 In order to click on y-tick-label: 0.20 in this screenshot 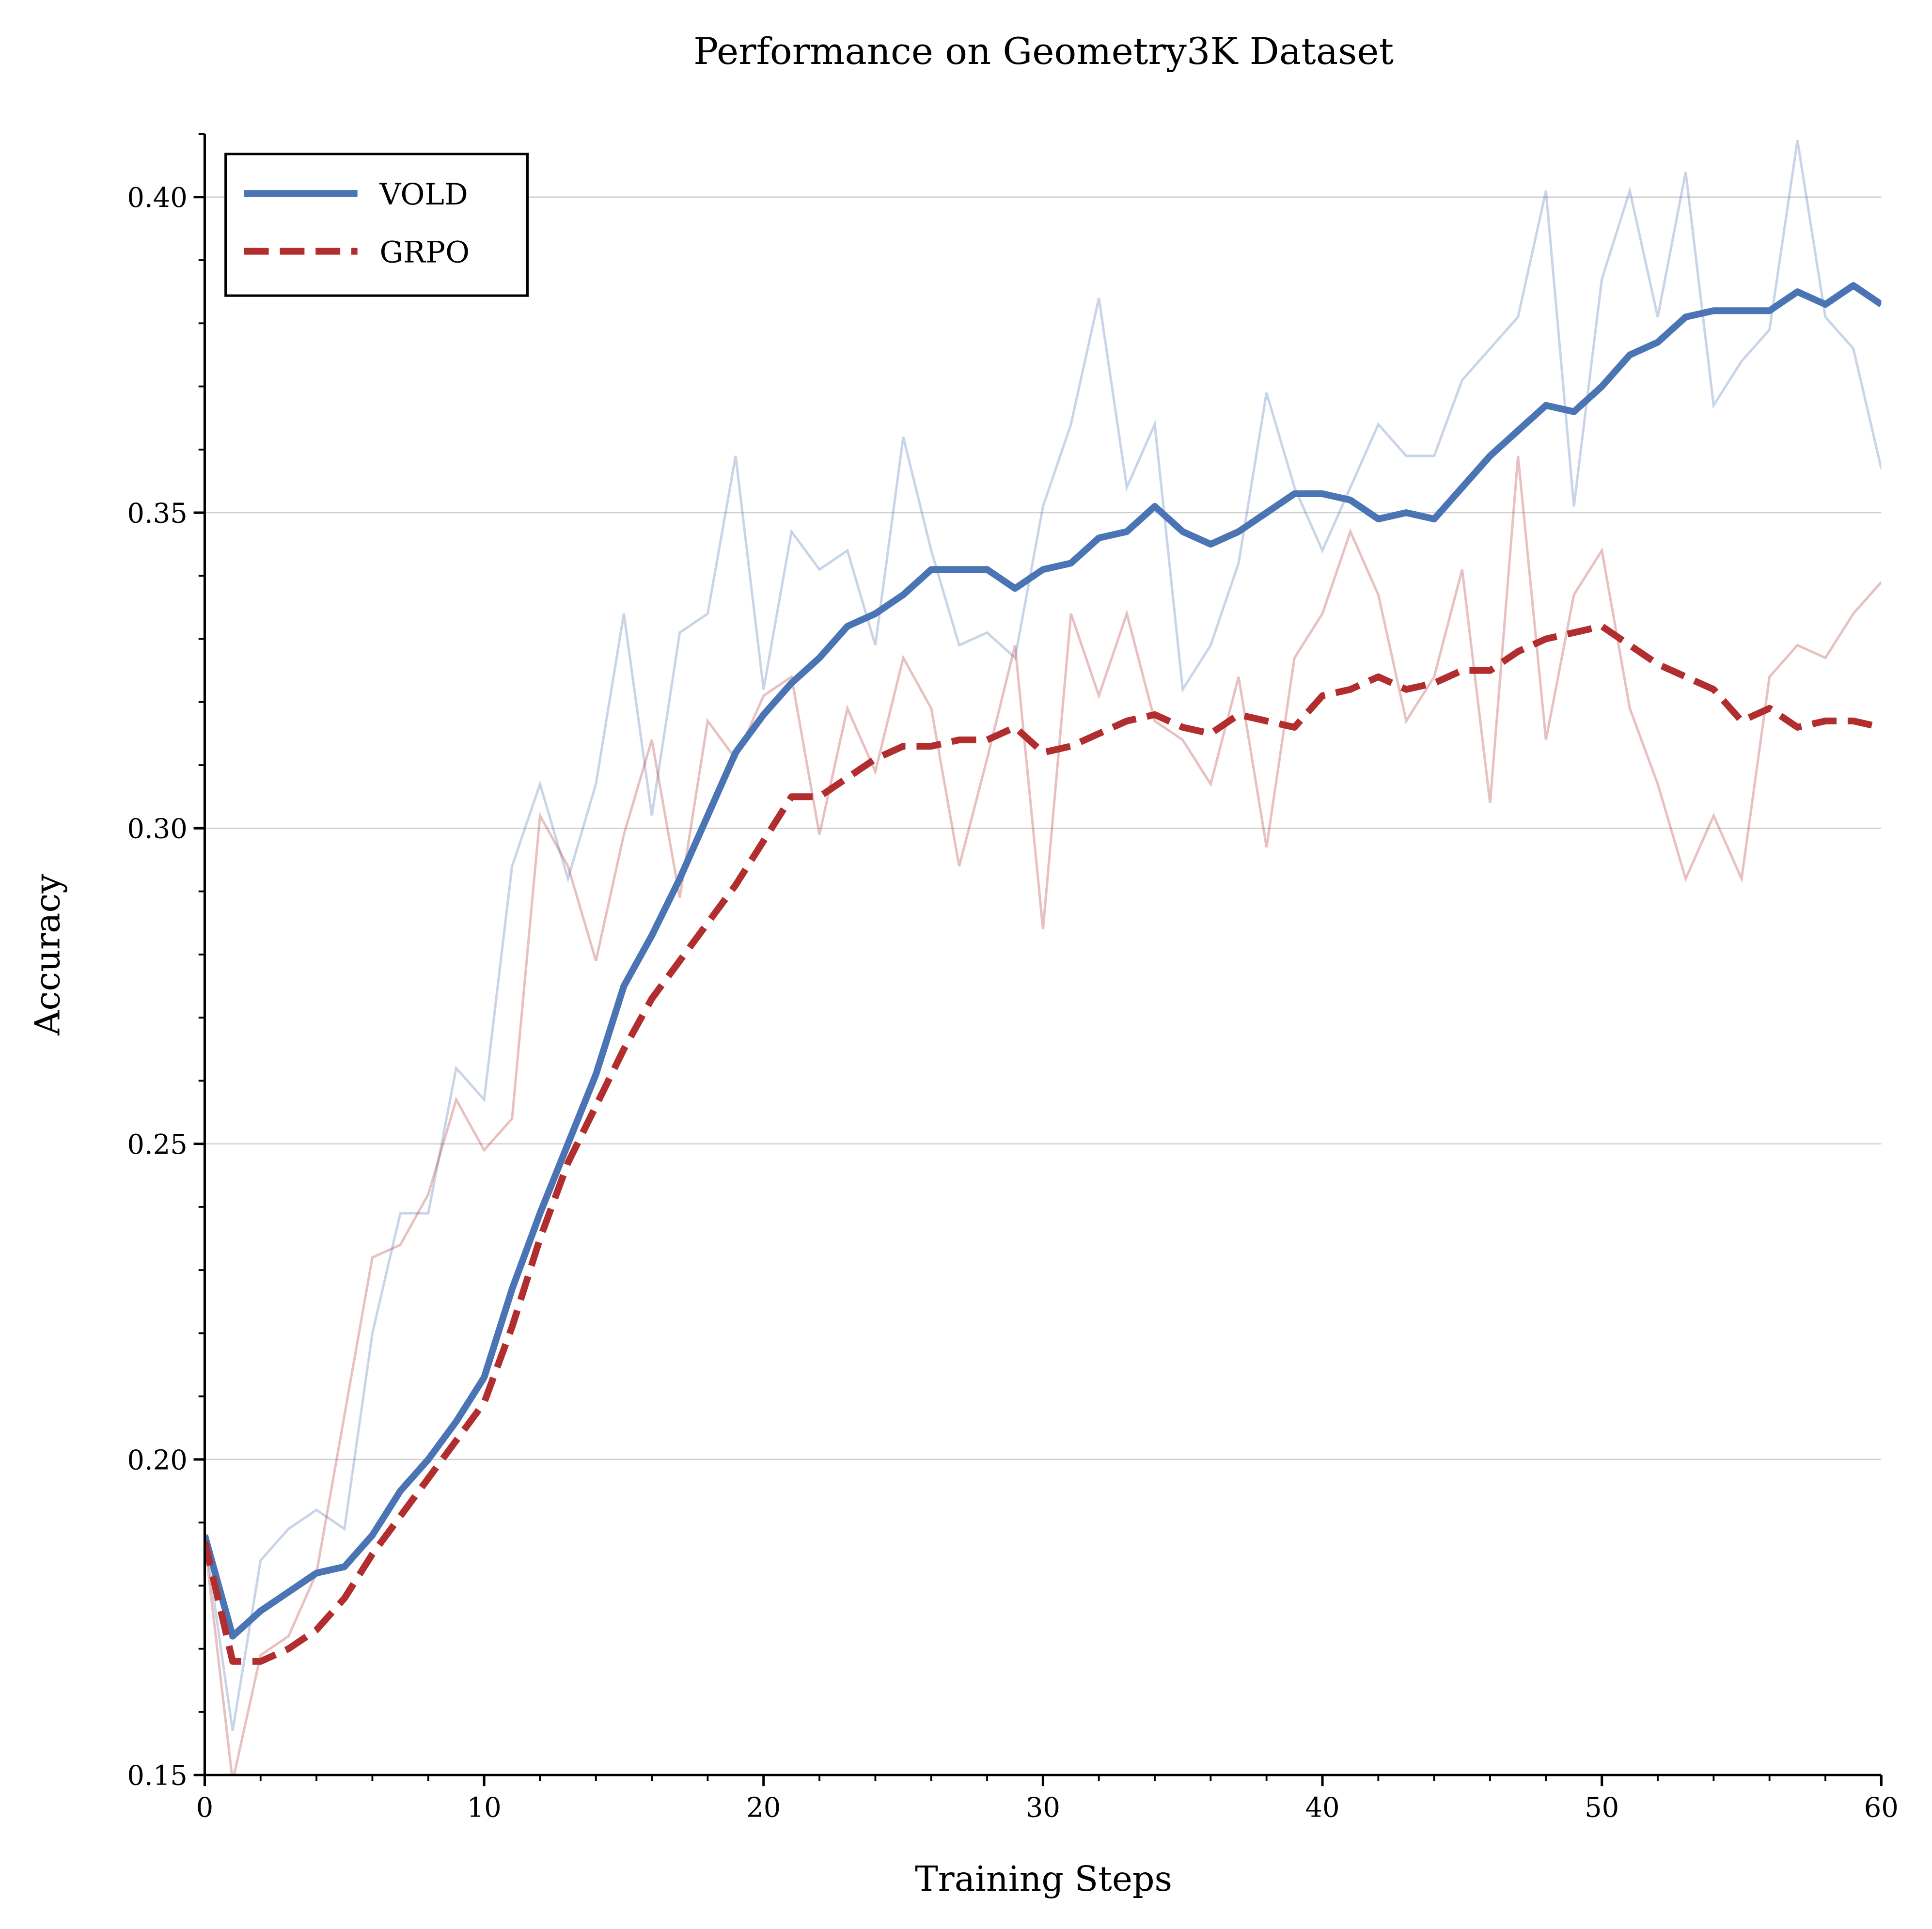, I will do `click(157, 1460)`.